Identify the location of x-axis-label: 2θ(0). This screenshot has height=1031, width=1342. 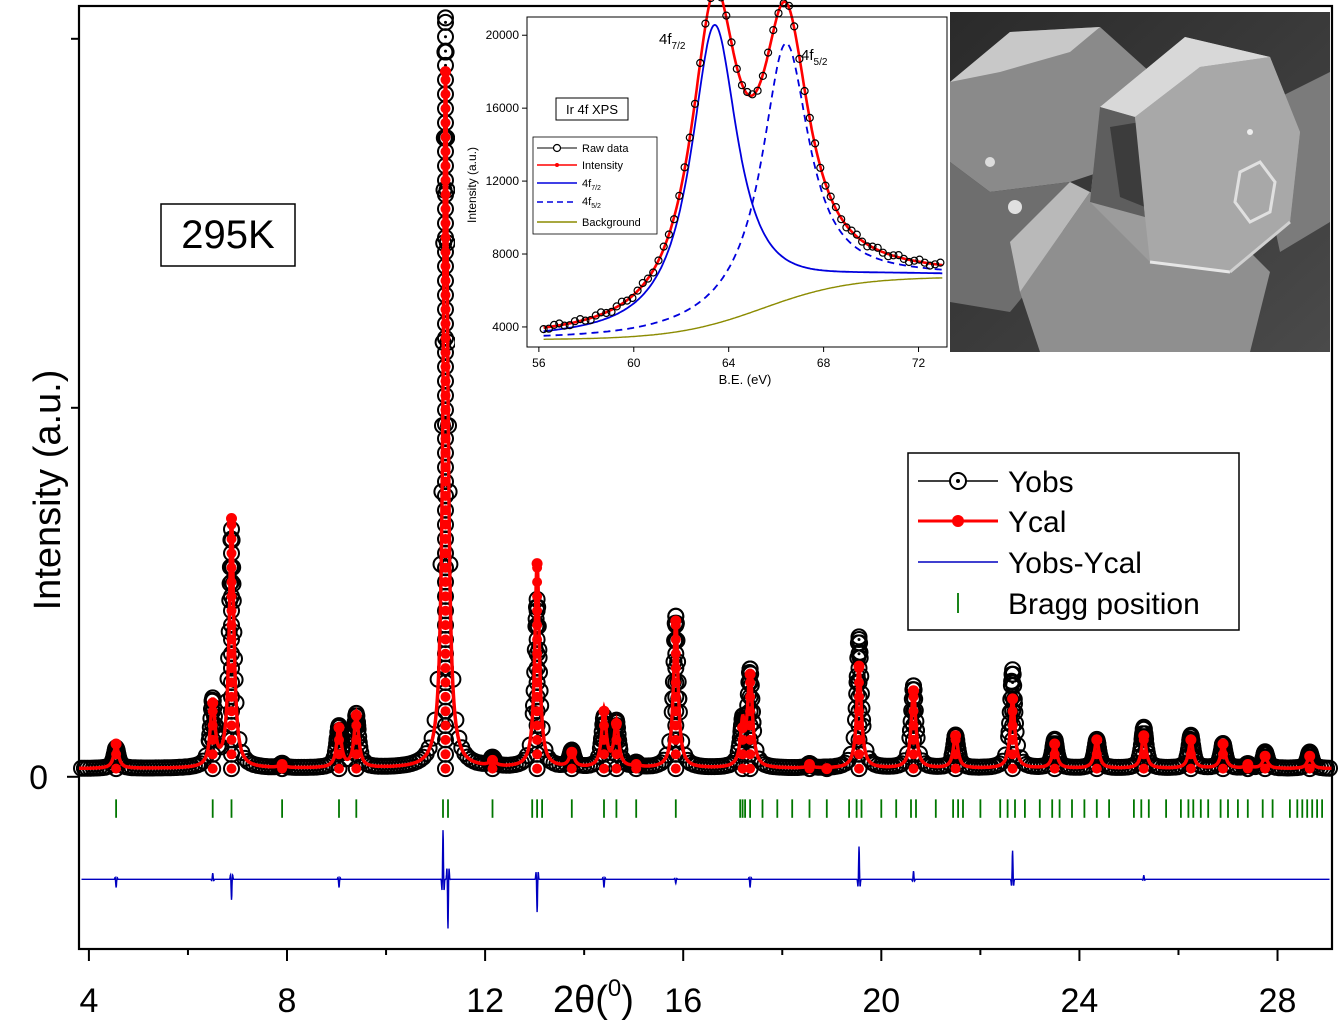
(593, 998).